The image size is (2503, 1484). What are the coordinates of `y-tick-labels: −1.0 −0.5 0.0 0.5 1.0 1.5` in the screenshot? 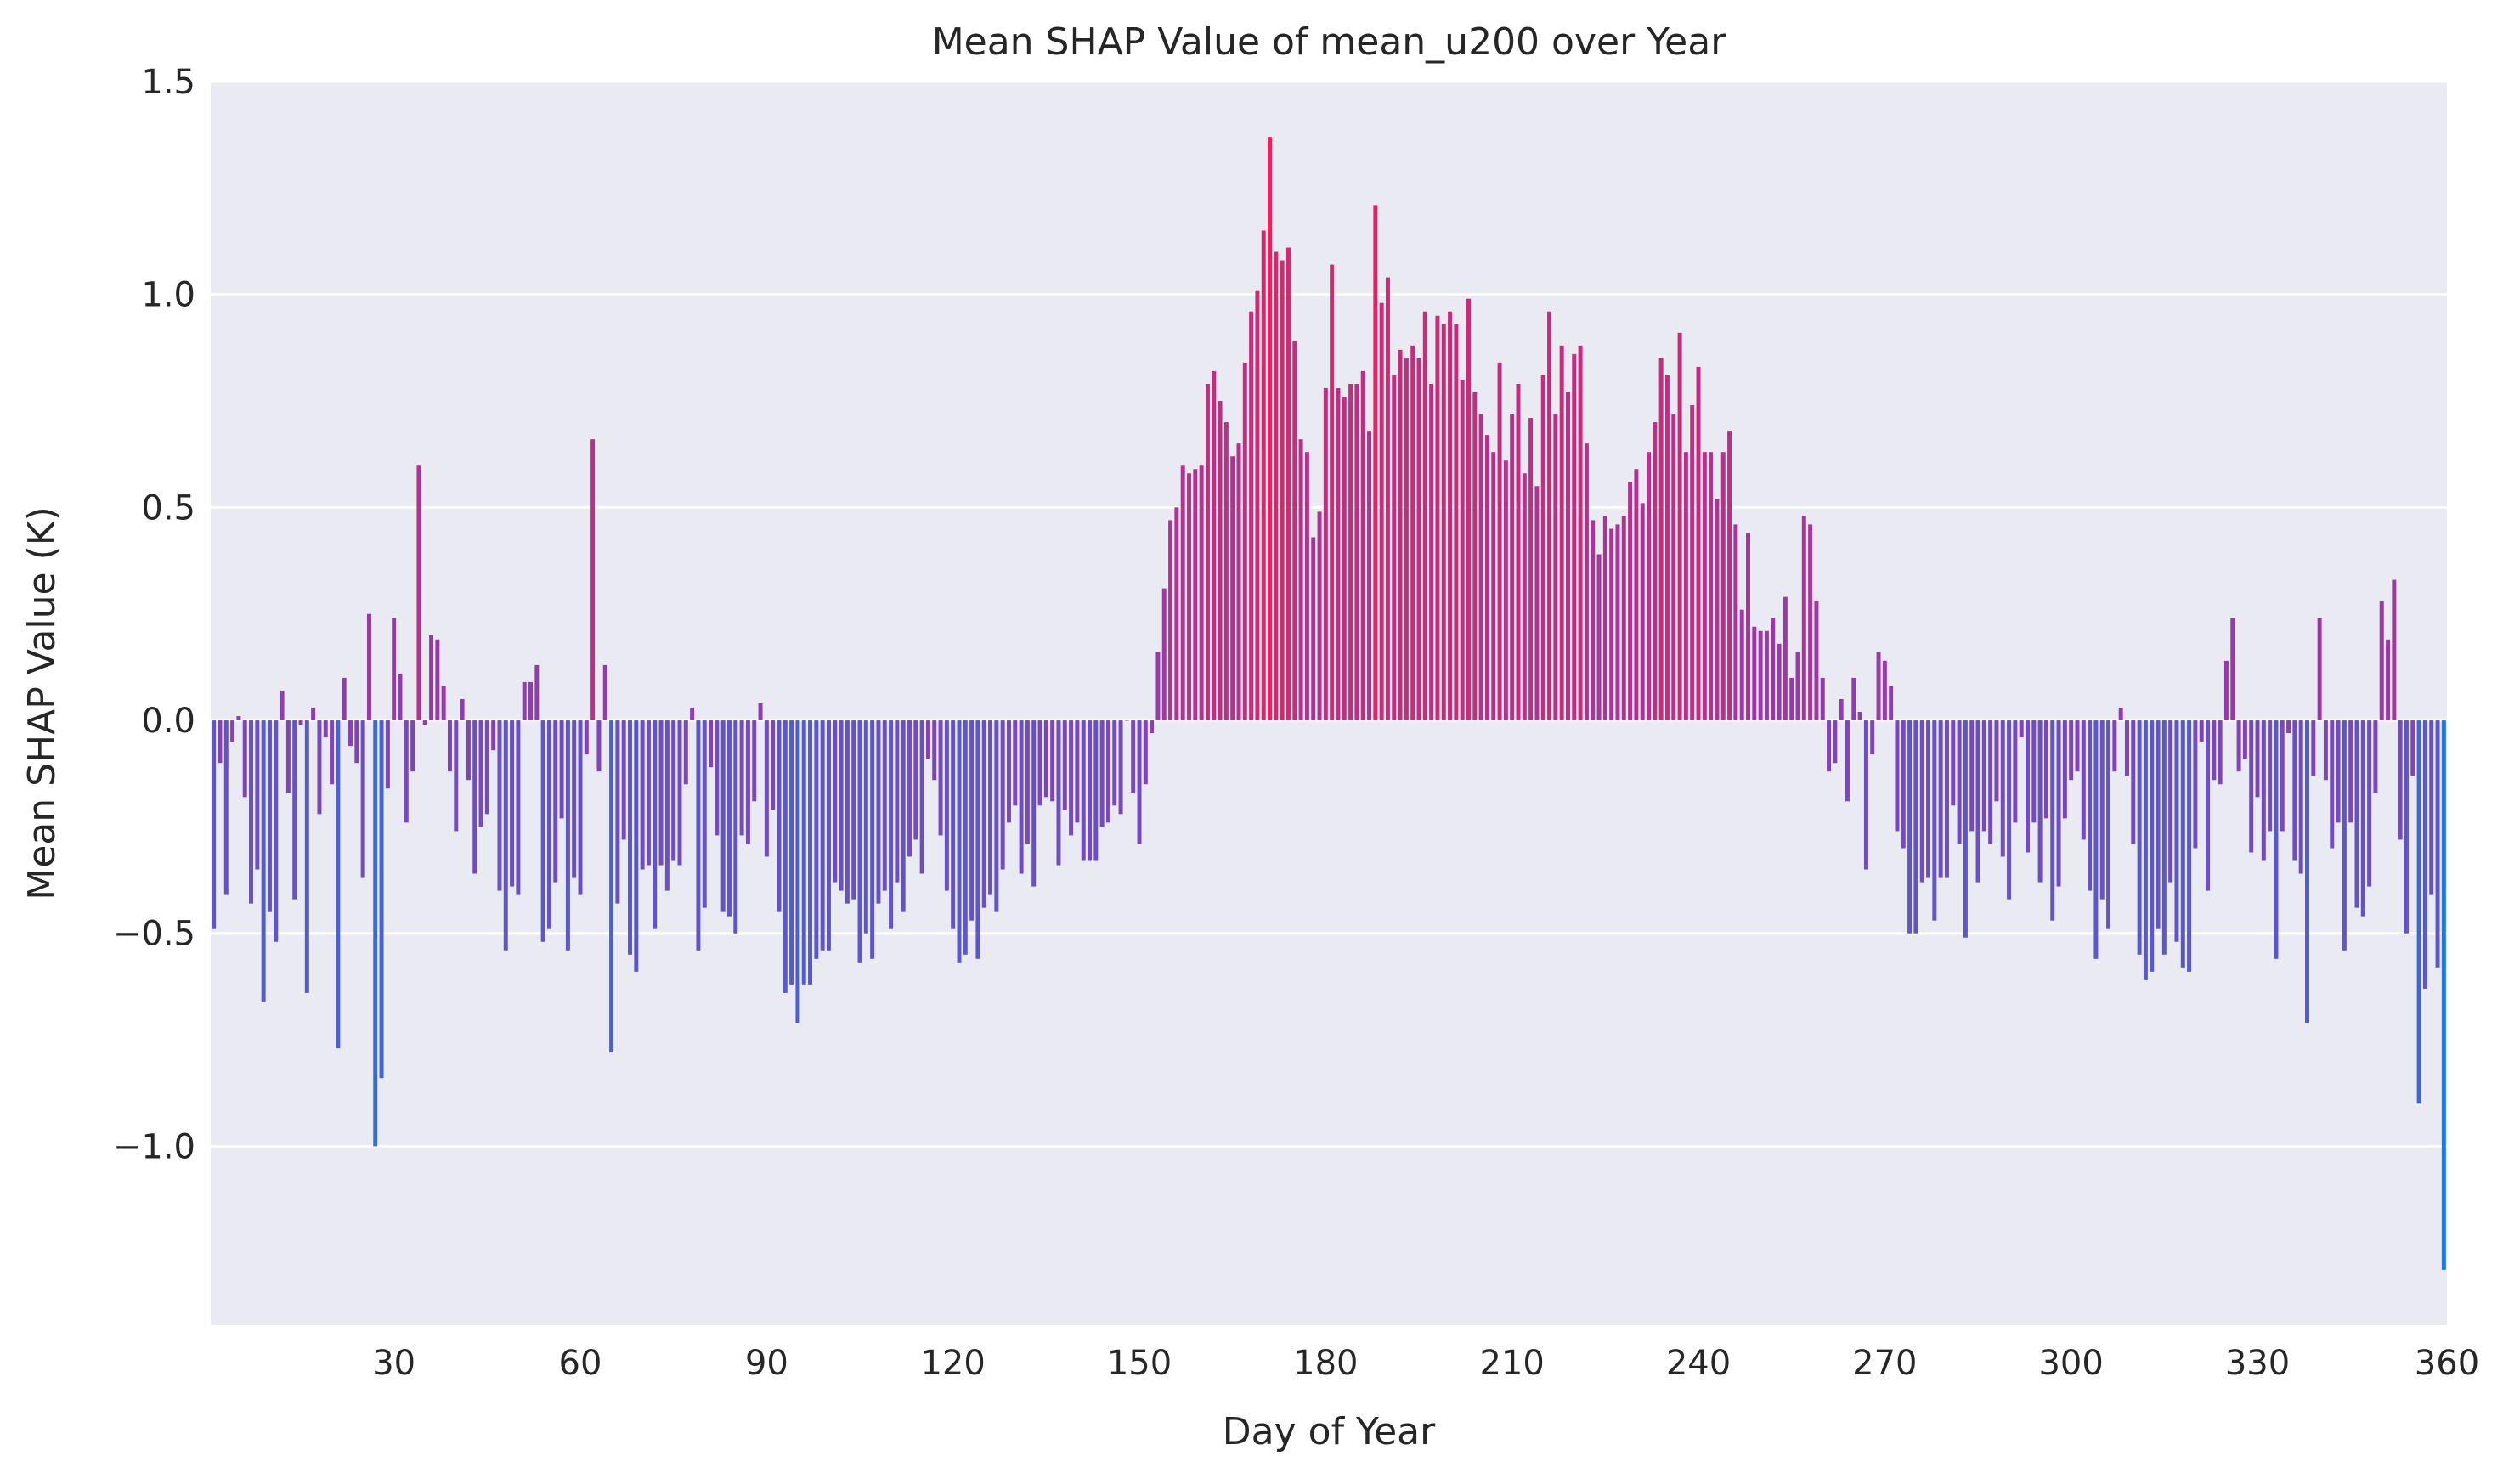 It's located at (154, 614).